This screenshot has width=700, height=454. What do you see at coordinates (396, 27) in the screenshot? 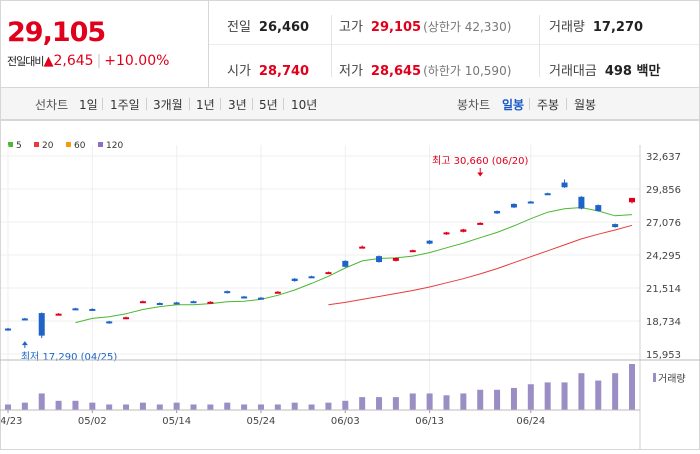
I see `high-value: 29,105` at bounding box center [396, 27].